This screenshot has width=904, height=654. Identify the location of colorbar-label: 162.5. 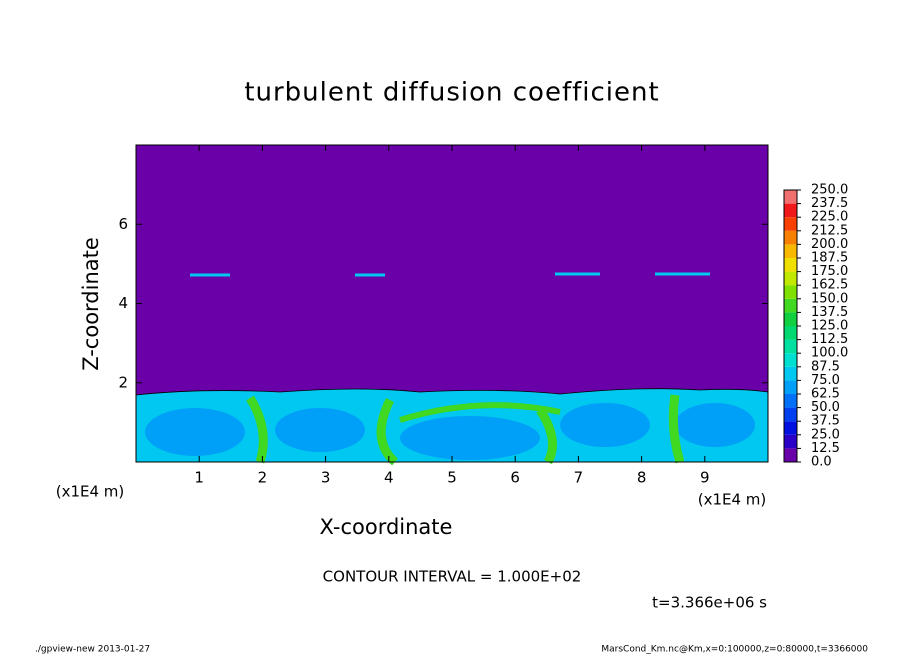
(829, 285).